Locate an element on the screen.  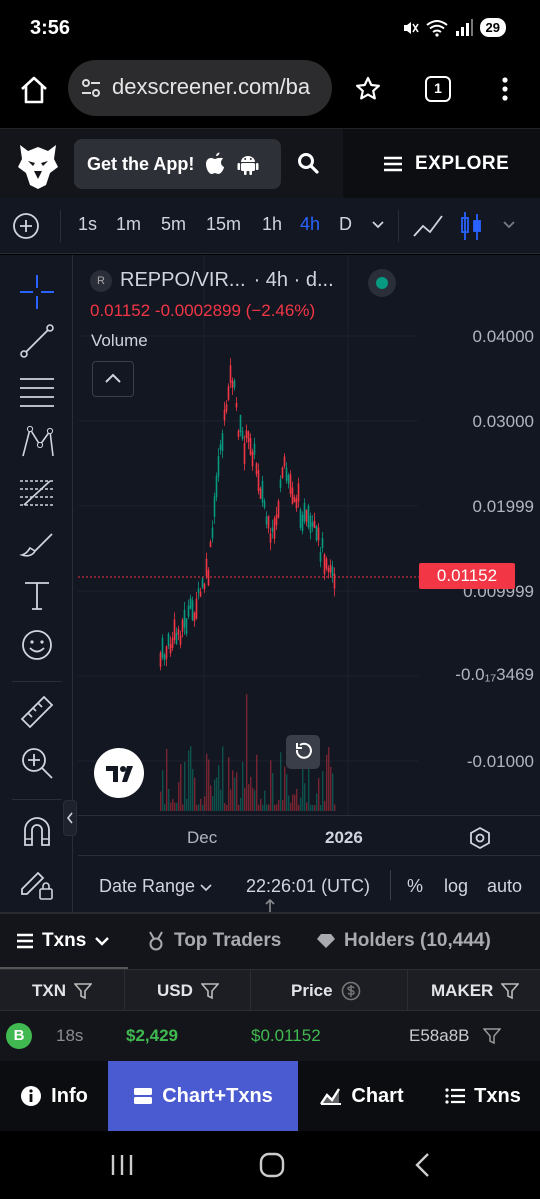
interval-5m: 5m is located at coordinates (174, 224).